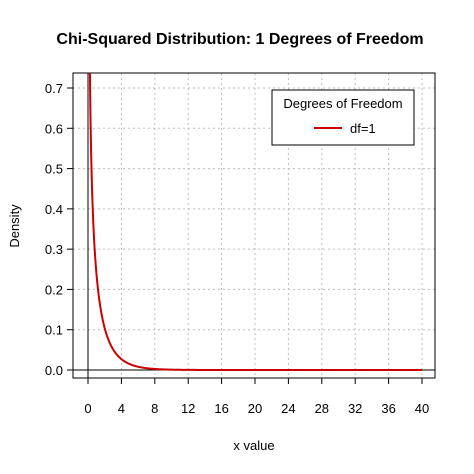 The image size is (474, 474). What do you see at coordinates (388, 408) in the screenshot?
I see `x-tick-label: 36` at bounding box center [388, 408].